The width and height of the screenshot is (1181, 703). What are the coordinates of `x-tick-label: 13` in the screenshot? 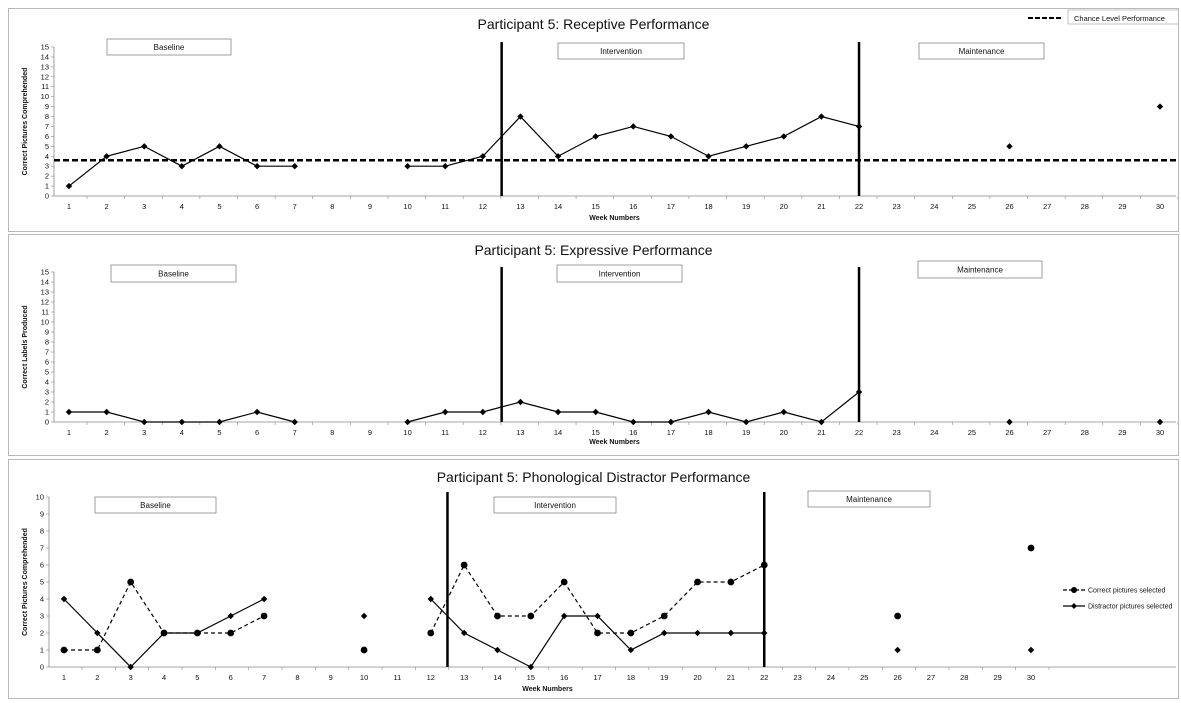 It's located at (520, 206).